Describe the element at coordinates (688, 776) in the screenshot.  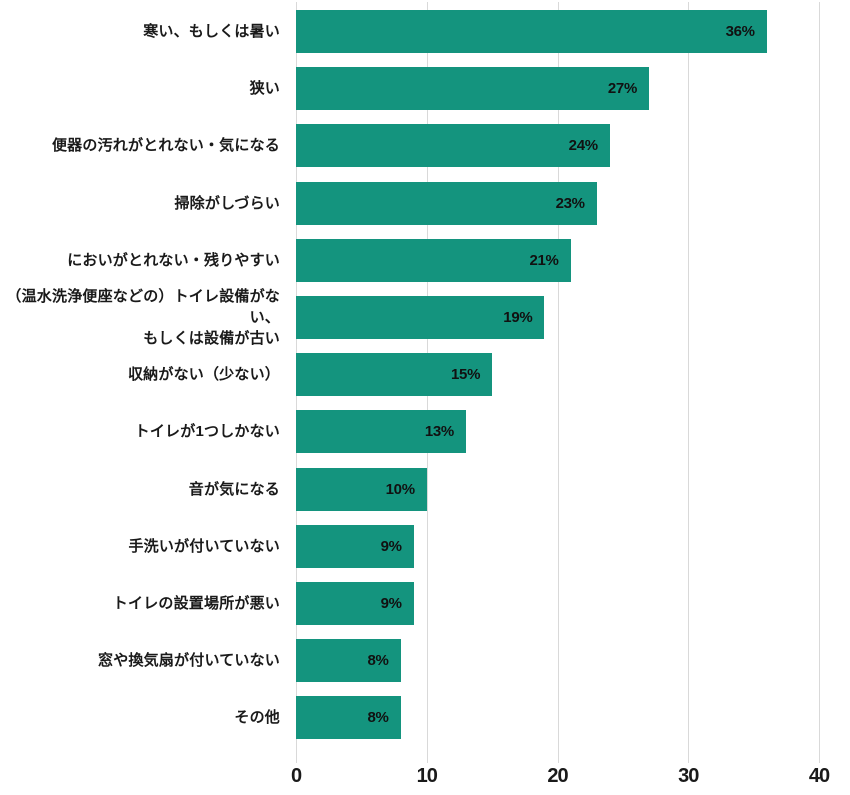
I see `x-tick-label: 30` at that location.